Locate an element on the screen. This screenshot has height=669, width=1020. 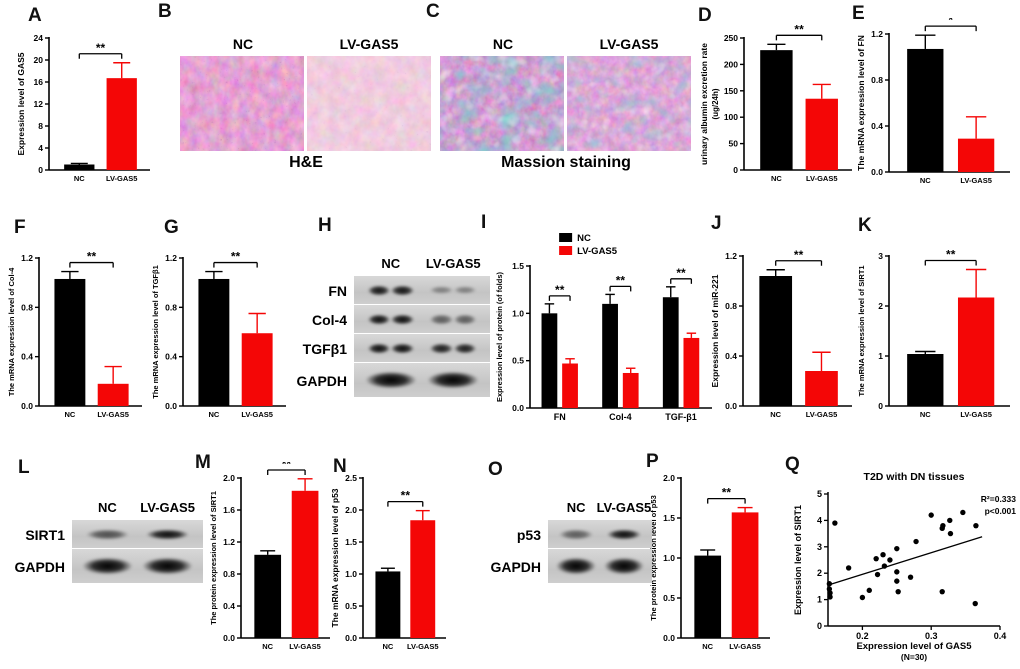
protein-label: FN is located at coordinates (337, 290).